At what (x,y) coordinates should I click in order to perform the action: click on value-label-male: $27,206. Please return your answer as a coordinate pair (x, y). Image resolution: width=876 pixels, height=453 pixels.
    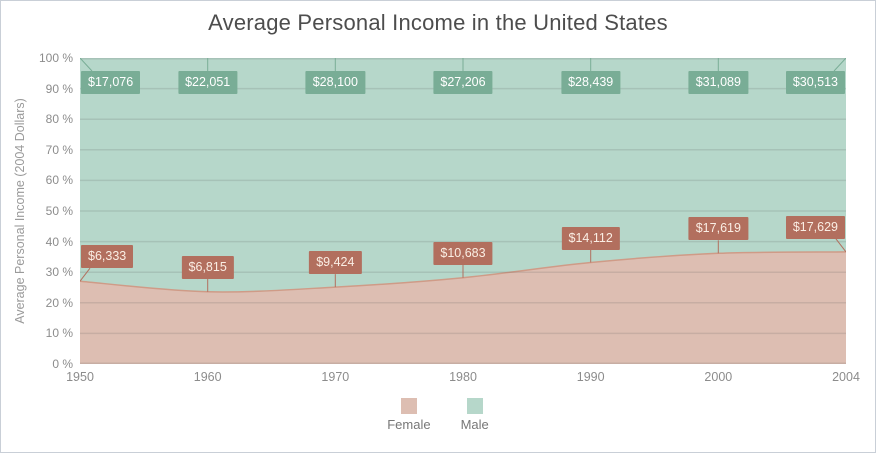
    Looking at the image, I should click on (463, 82).